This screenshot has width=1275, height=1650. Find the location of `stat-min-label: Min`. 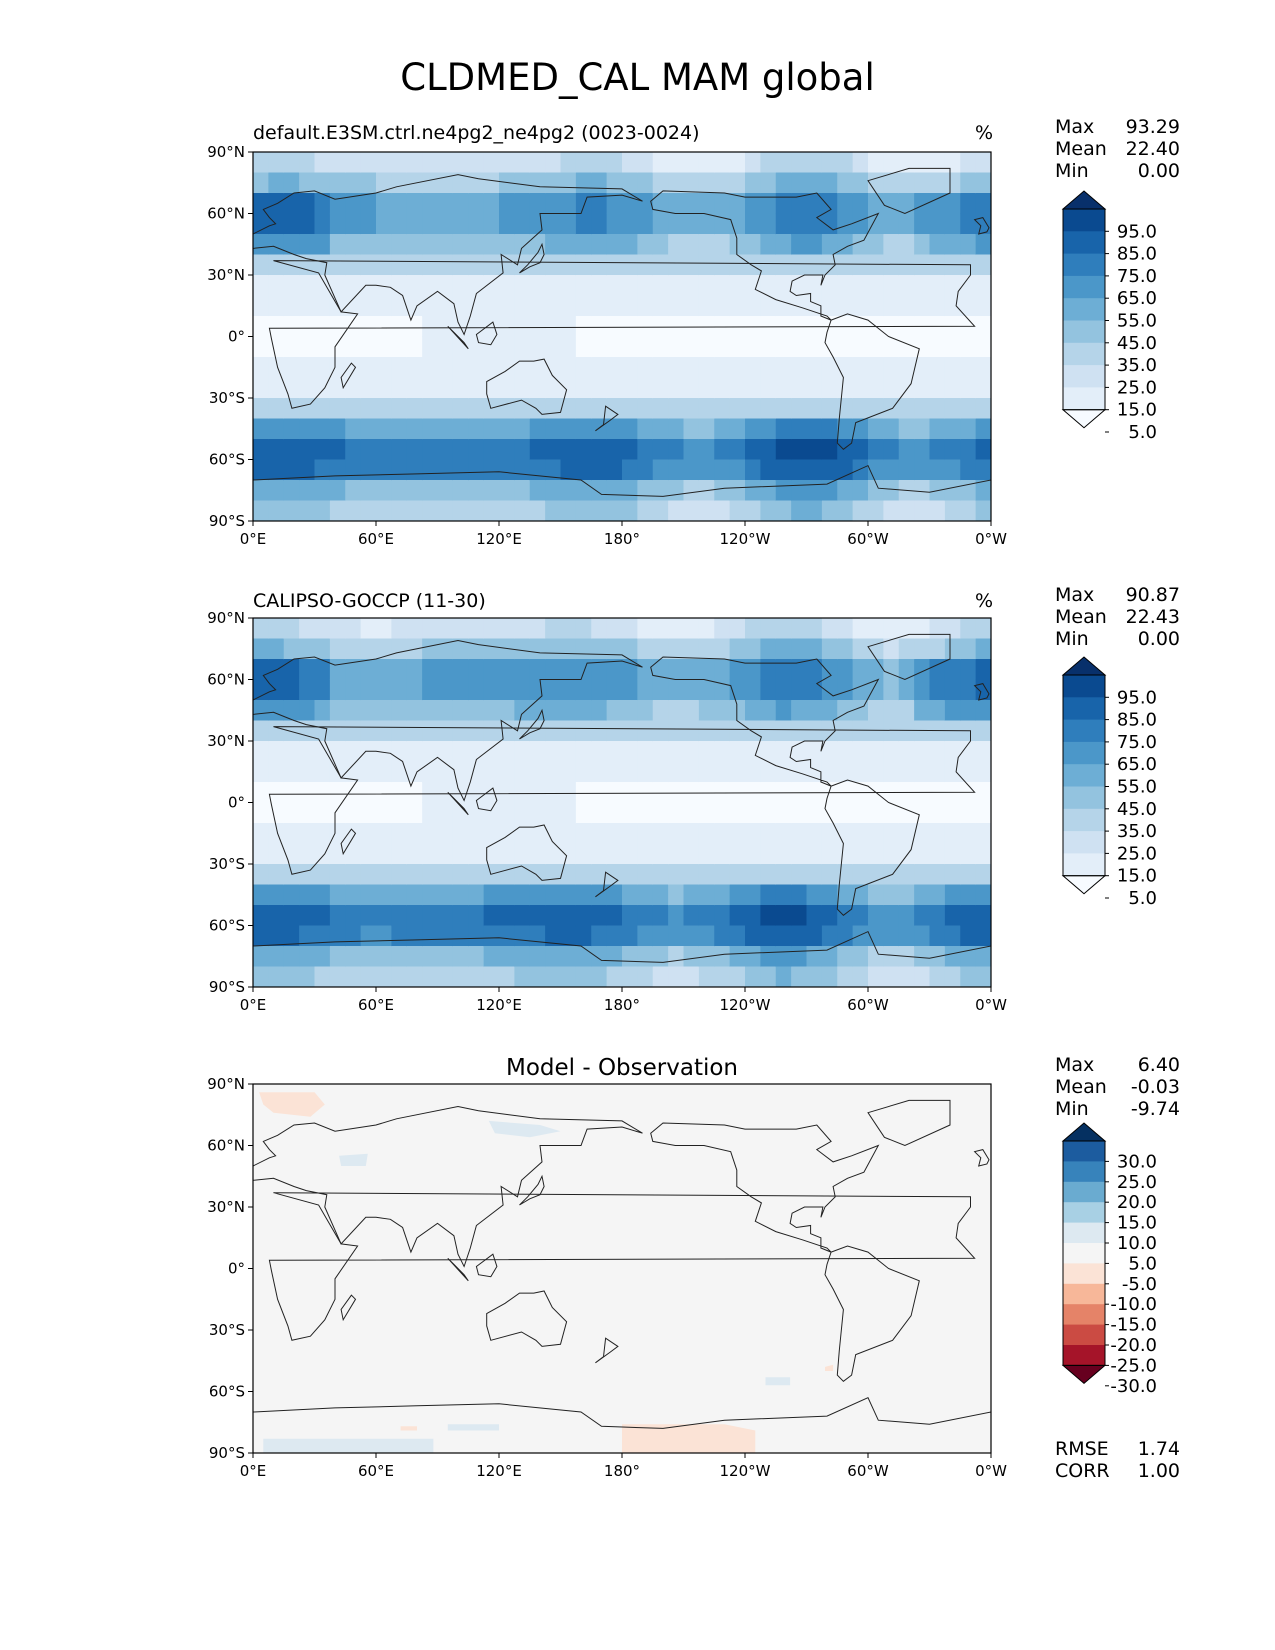

stat-min-label: Min is located at coordinates (1072, 639).